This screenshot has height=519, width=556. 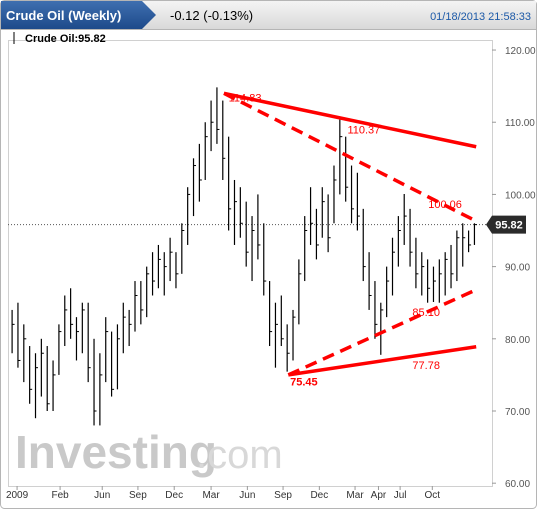 What do you see at coordinates (509, 226) in the screenshot?
I see `price-tag-label: 95.82` at bounding box center [509, 226].